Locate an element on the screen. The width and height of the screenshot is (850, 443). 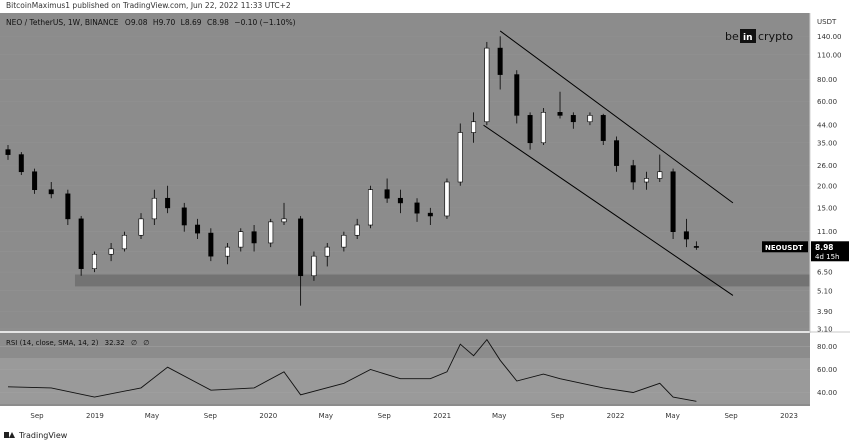
footer-brand: TradingView is located at coordinates (43, 435).